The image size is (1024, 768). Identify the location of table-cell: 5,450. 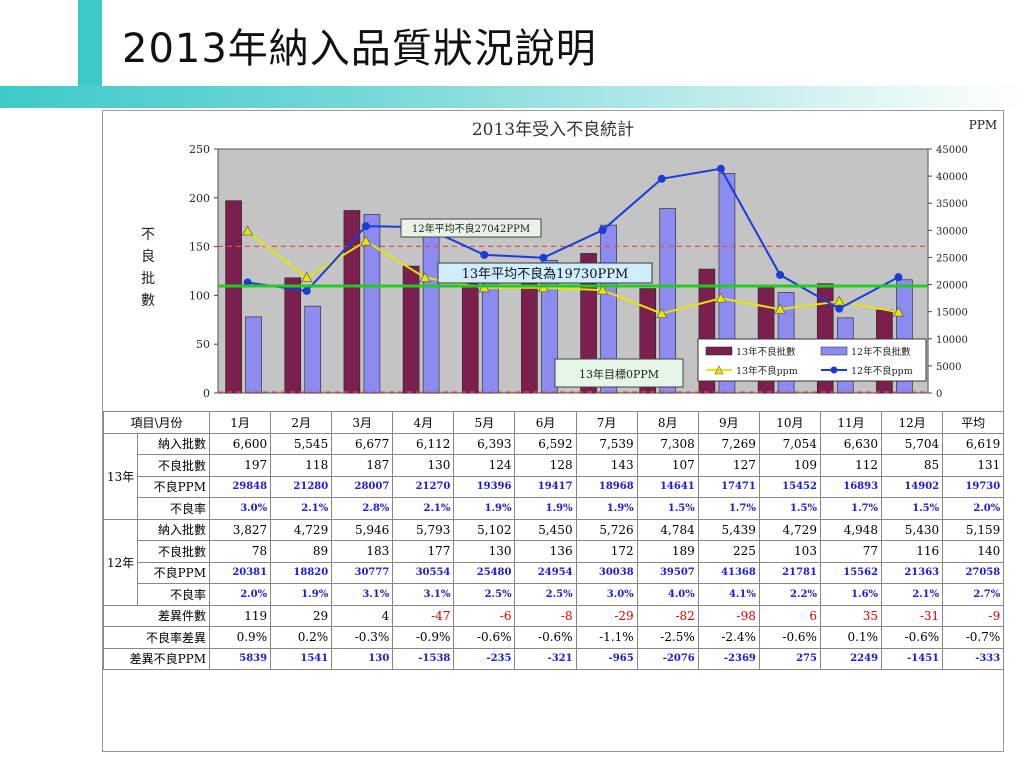
(545, 529).